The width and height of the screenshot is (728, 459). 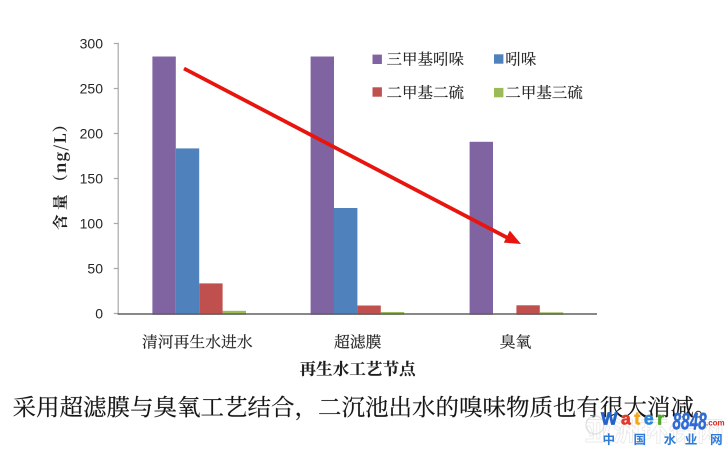 What do you see at coordinates (92, 224) in the screenshot?
I see `svg-text: 100` at bounding box center [92, 224].